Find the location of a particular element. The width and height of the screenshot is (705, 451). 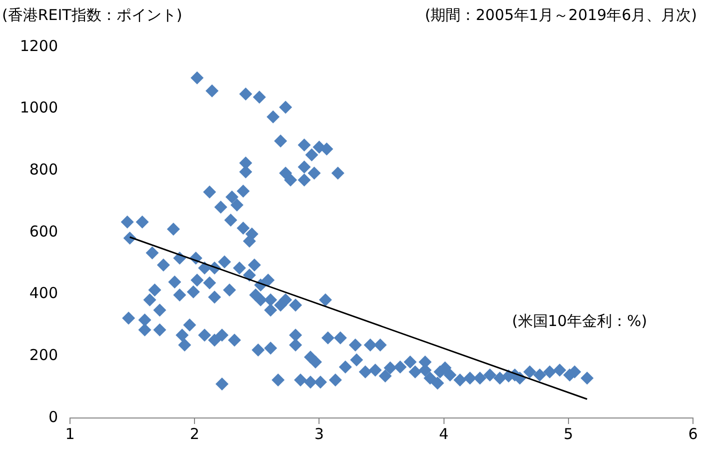

x-axis-title: (米国10年金利：%) is located at coordinates (580, 321).